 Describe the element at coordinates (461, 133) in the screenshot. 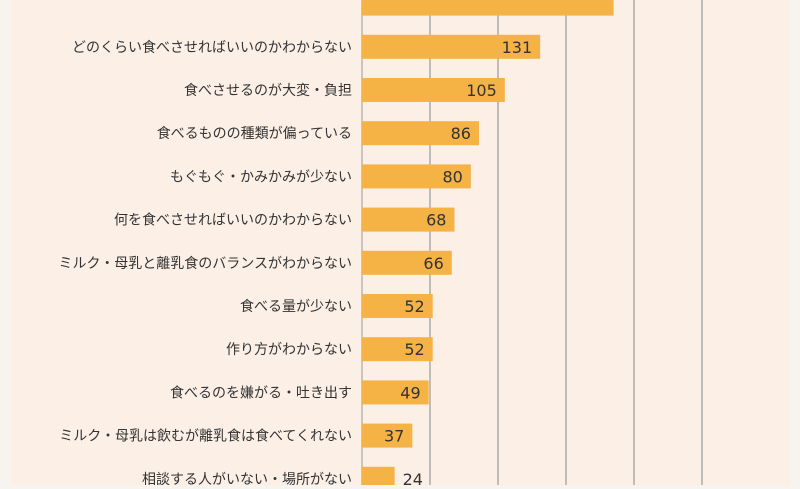

I see `data-label: 86` at that location.